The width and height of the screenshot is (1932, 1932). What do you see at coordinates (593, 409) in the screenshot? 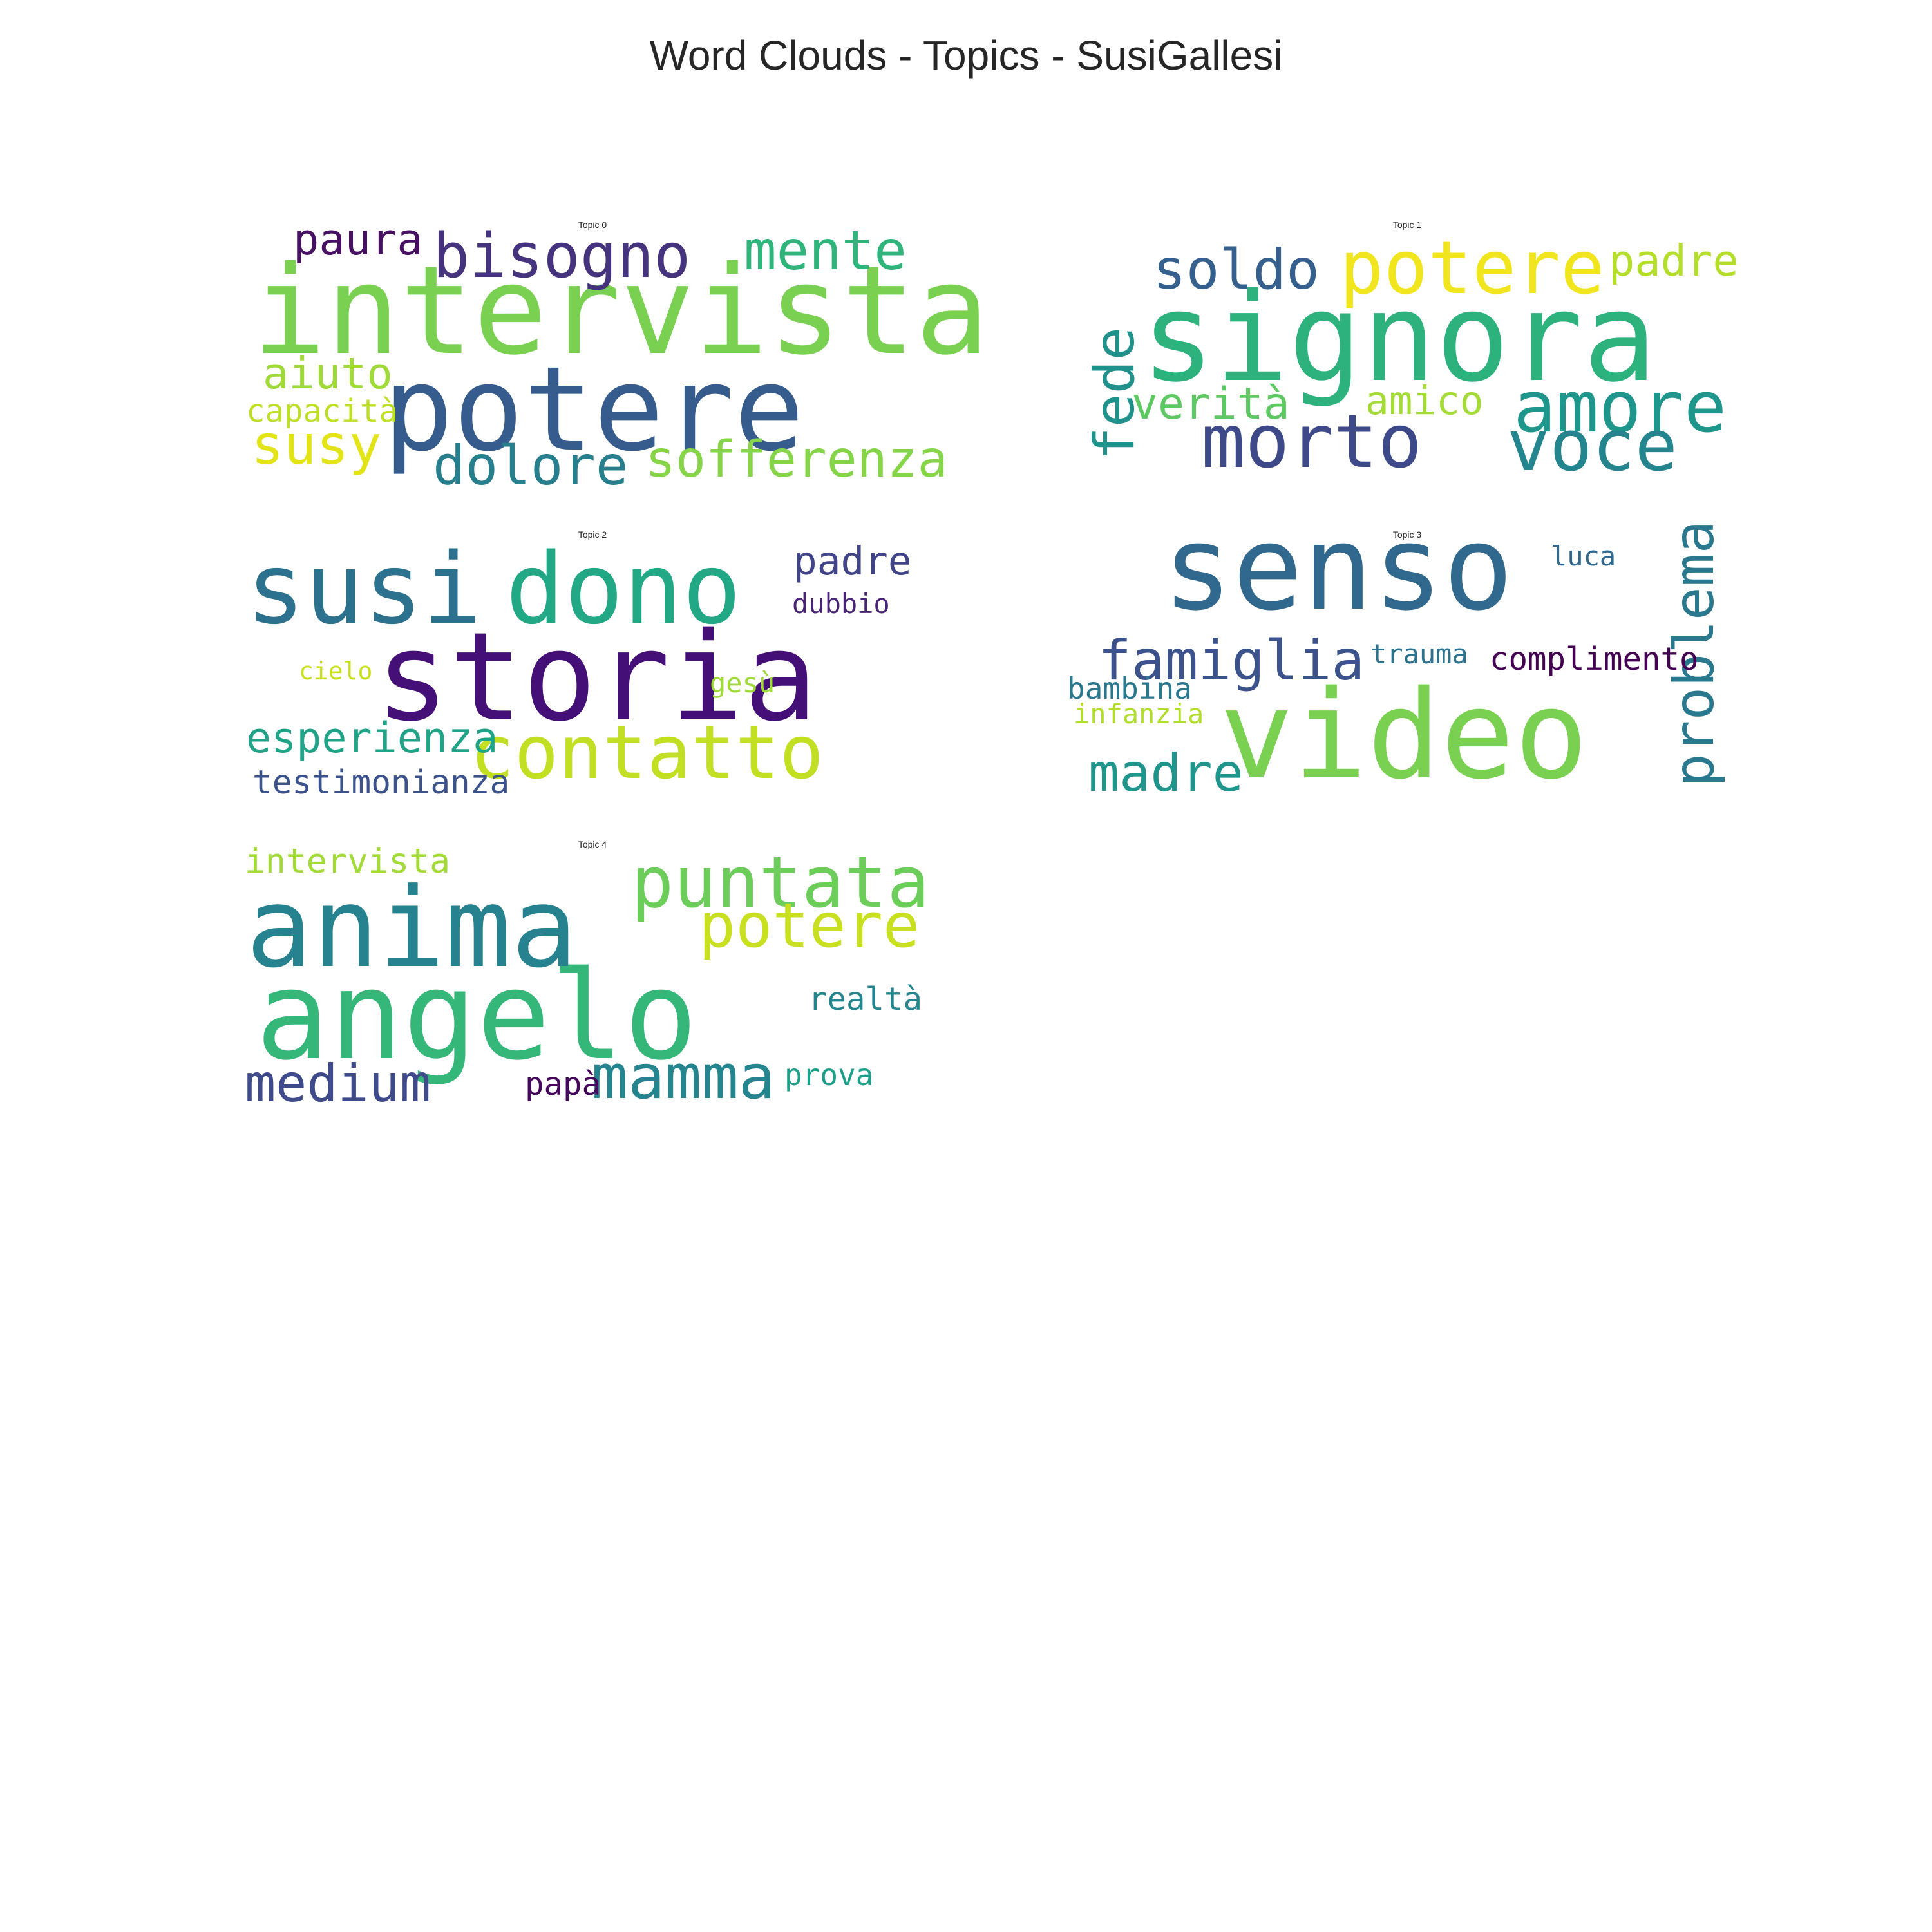
I see `topic-0-word-potere: potere` at bounding box center [593, 409].